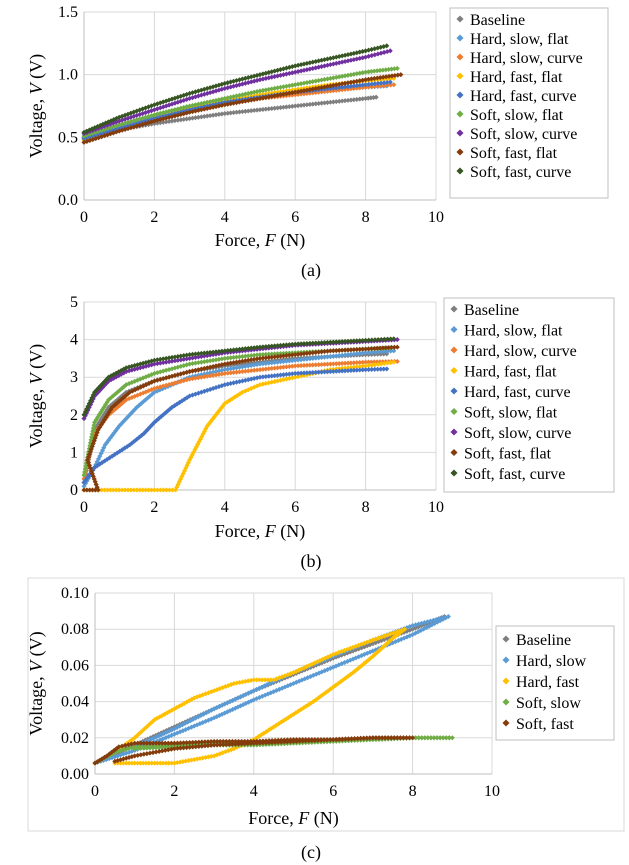 The image size is (629, 865). What do you see at coordinates (520, 172) in the screenshot?
I see `legend-label: Soft, fast, curve` at bounding box center [520, 172].